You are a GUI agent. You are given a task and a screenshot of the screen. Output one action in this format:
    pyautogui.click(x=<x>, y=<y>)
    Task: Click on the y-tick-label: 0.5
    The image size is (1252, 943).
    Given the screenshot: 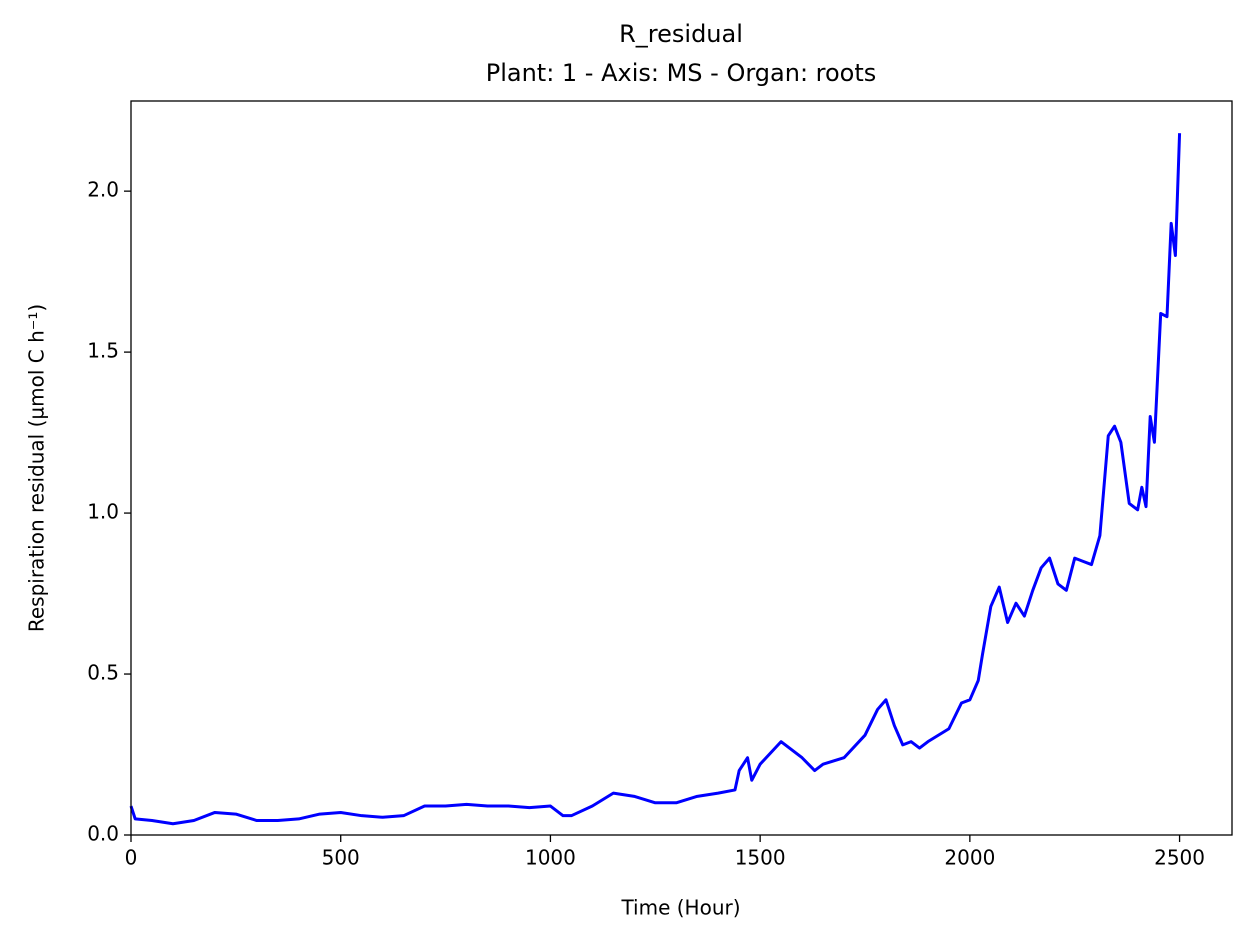 What is the action you would take?
    pyautogui.click(x=103, y=673)
    